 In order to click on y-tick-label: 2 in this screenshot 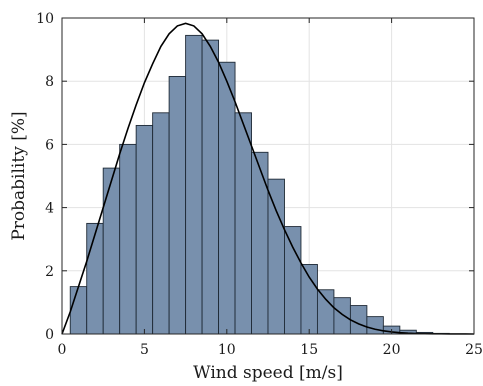, I will do `click(49, 272)`.